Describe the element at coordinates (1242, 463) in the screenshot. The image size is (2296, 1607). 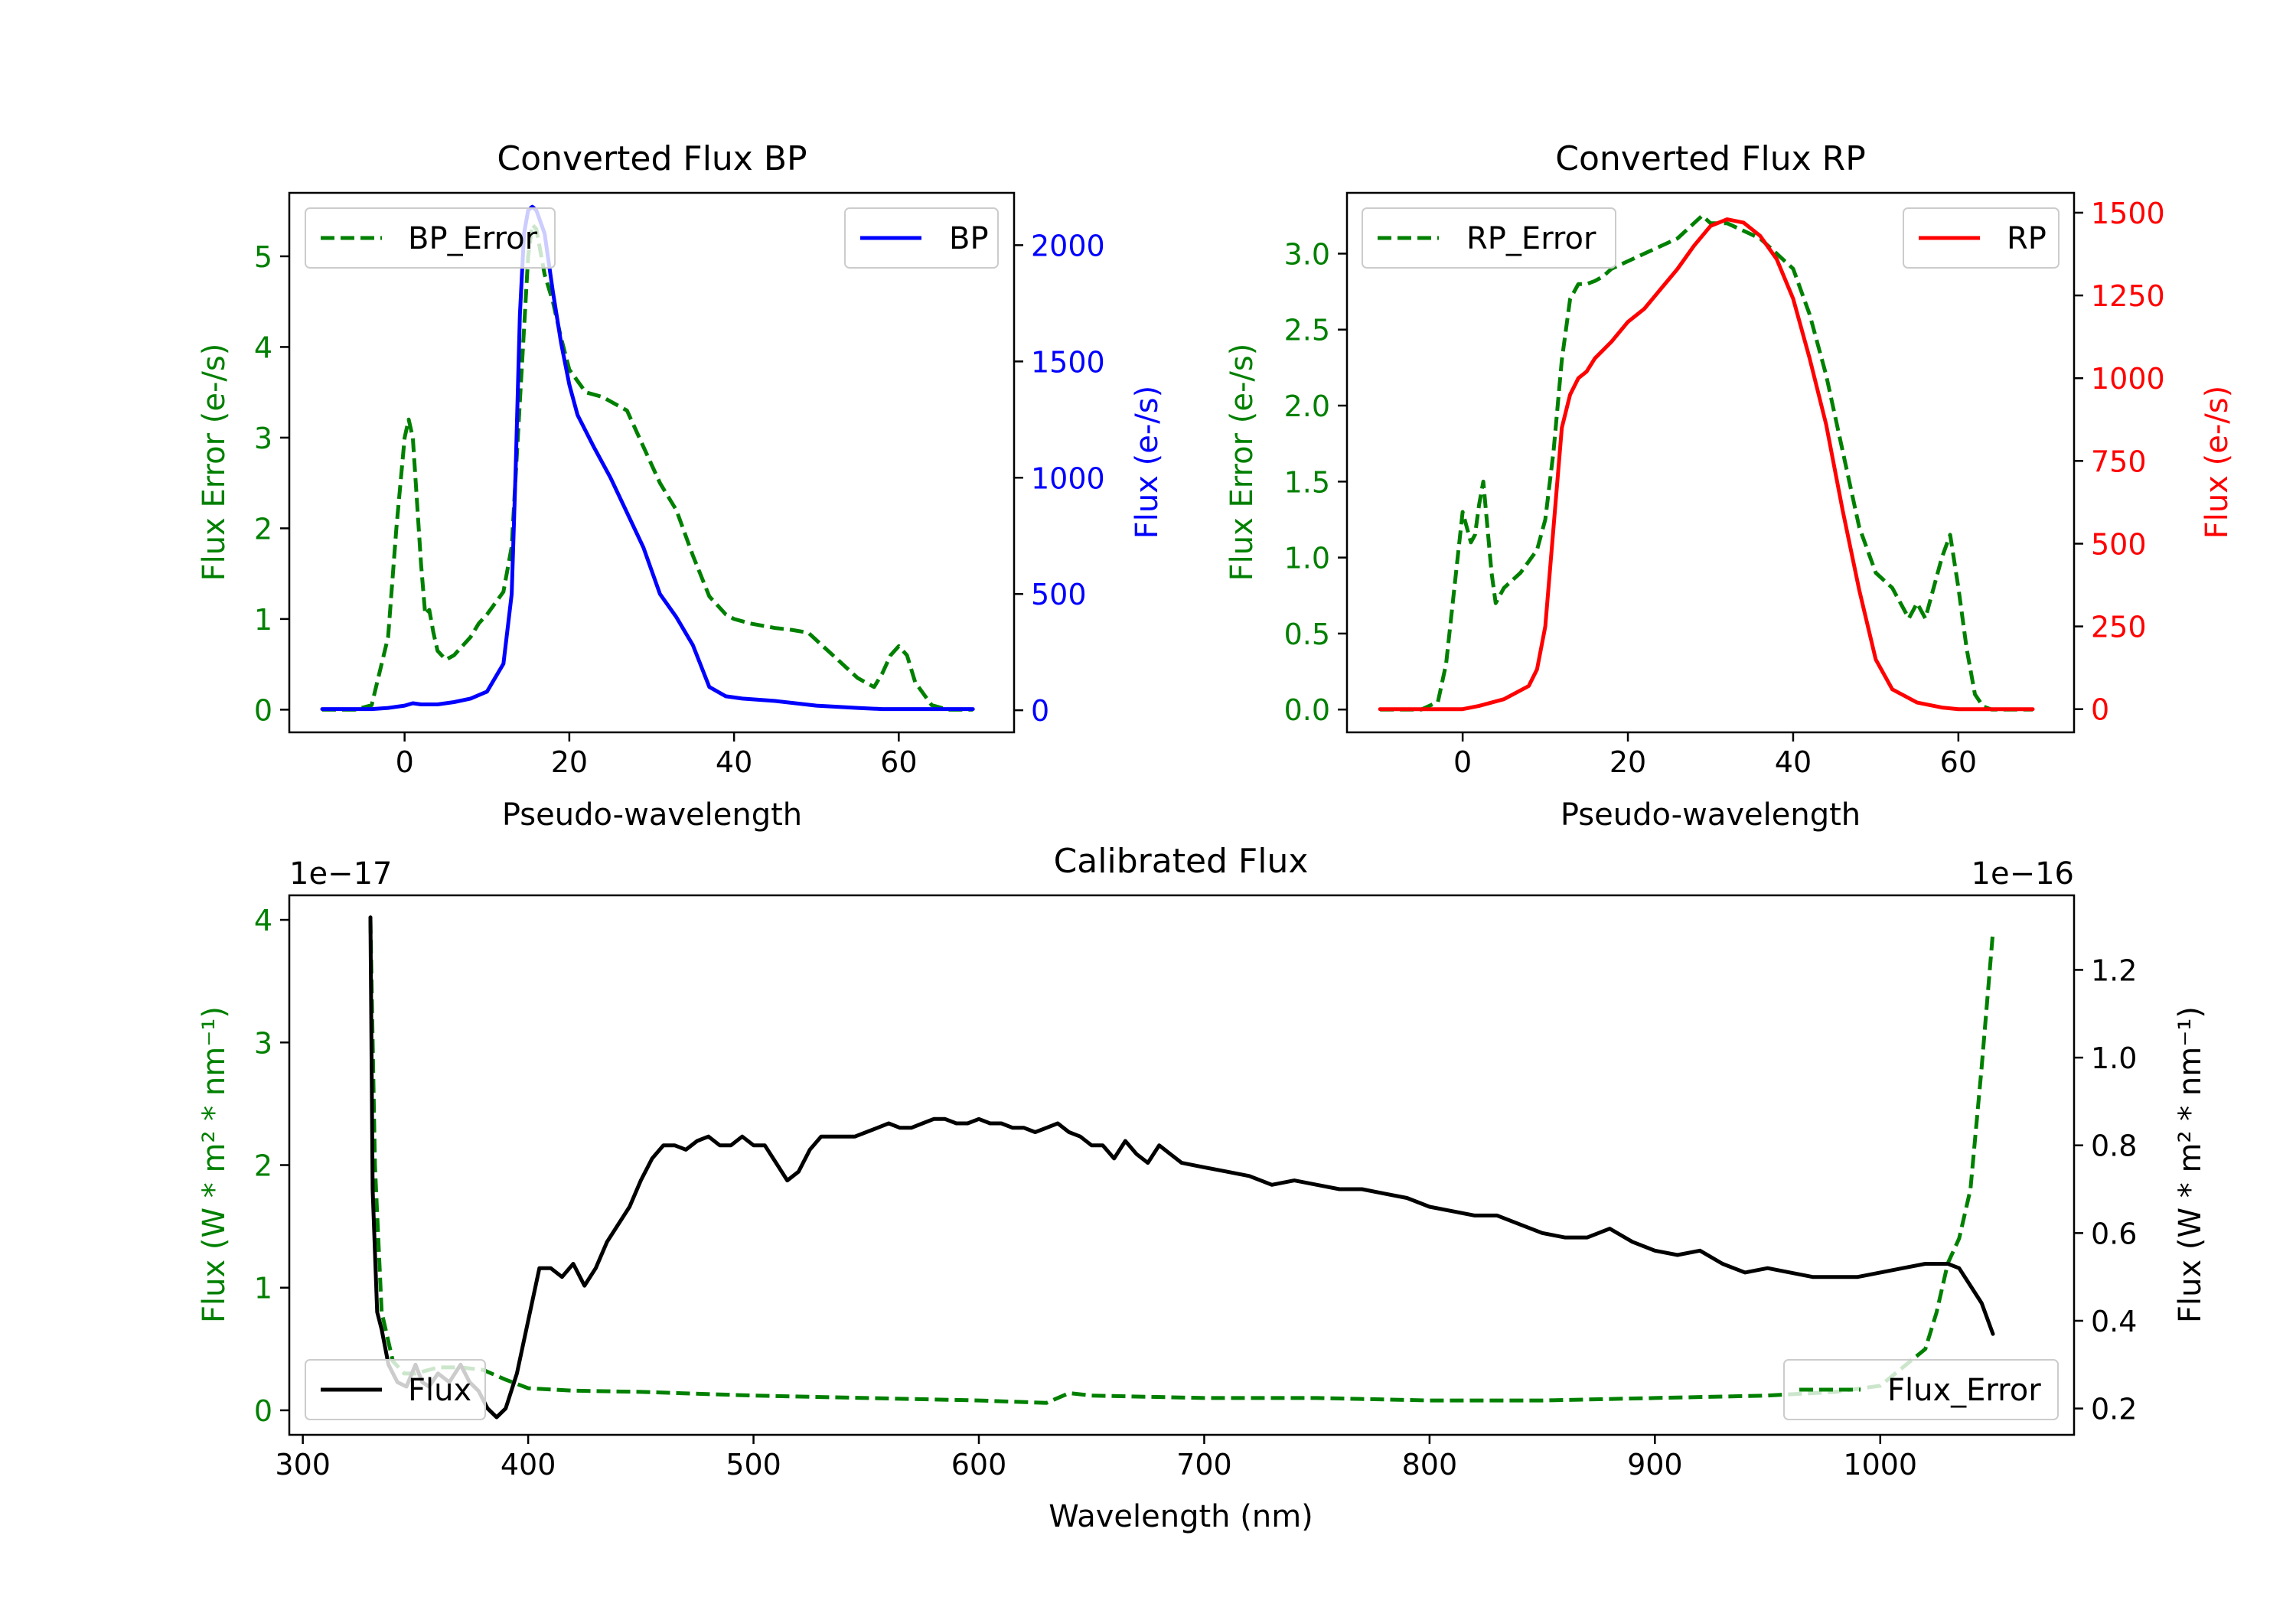
I see `rp-left-axis-label: Flux Error (e-/s)` at that location.